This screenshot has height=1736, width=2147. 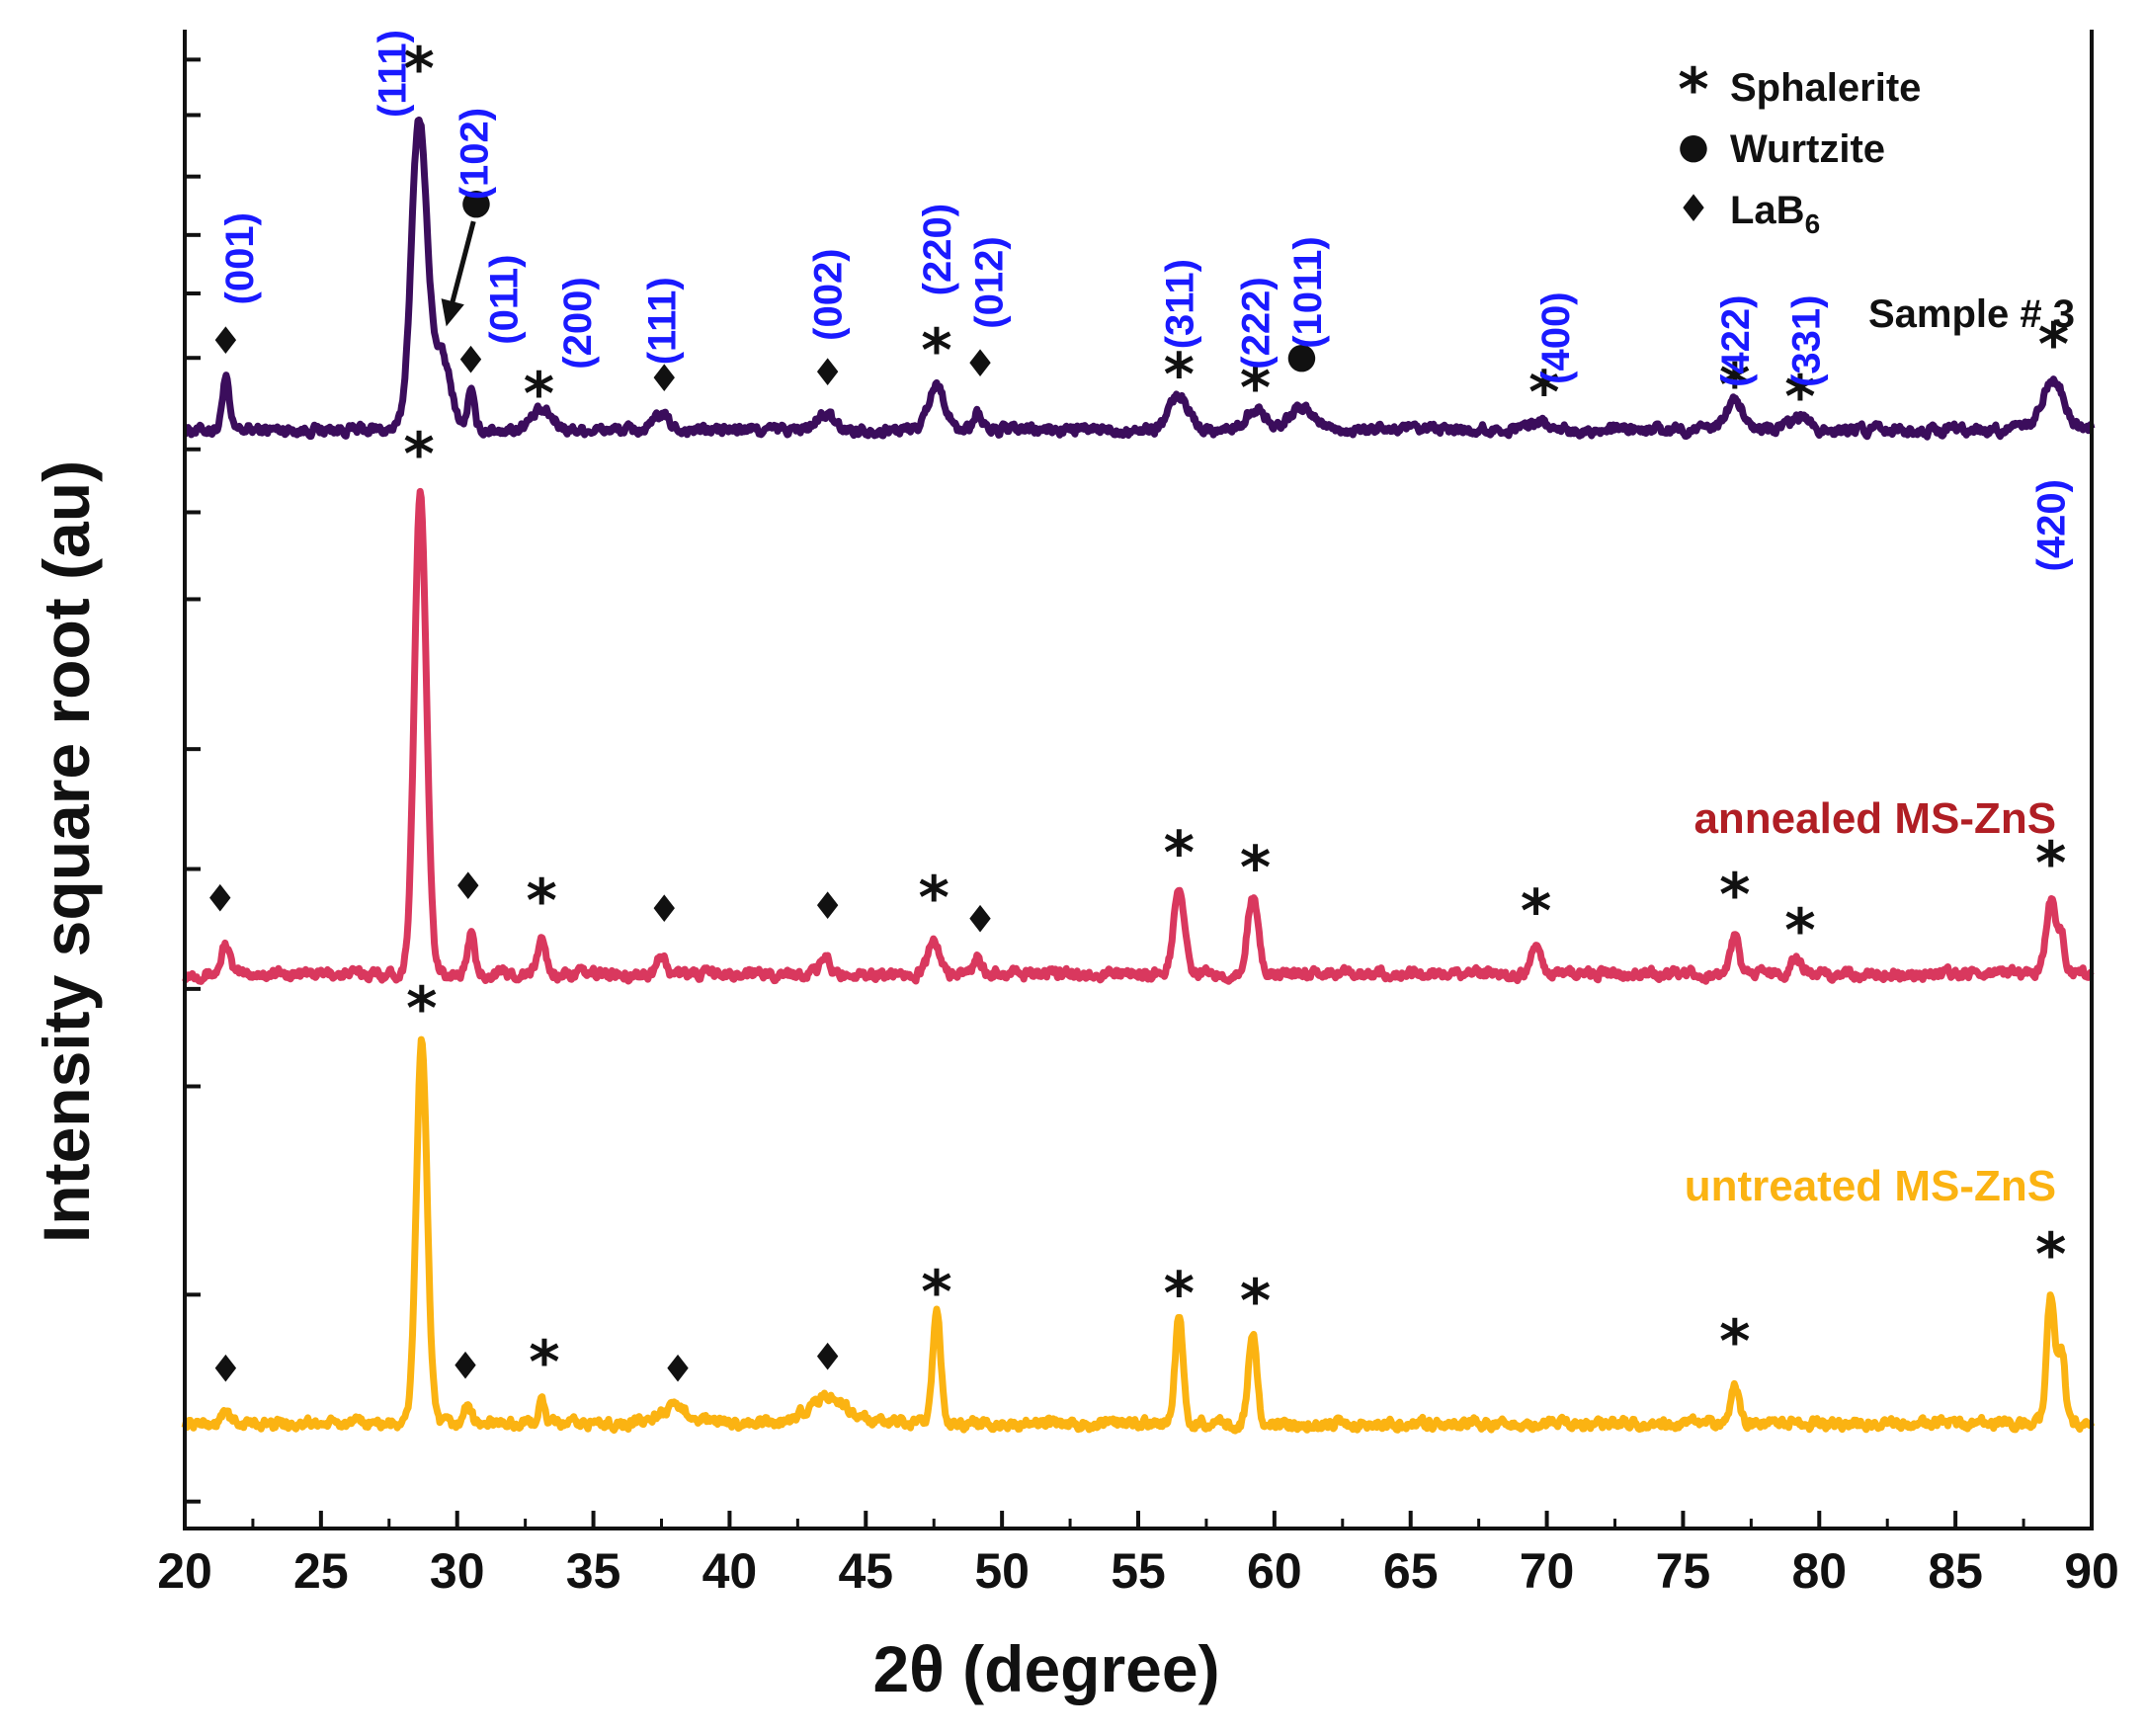 I want to click on x-tick-label: 80, so click(x=1819, y=1571).